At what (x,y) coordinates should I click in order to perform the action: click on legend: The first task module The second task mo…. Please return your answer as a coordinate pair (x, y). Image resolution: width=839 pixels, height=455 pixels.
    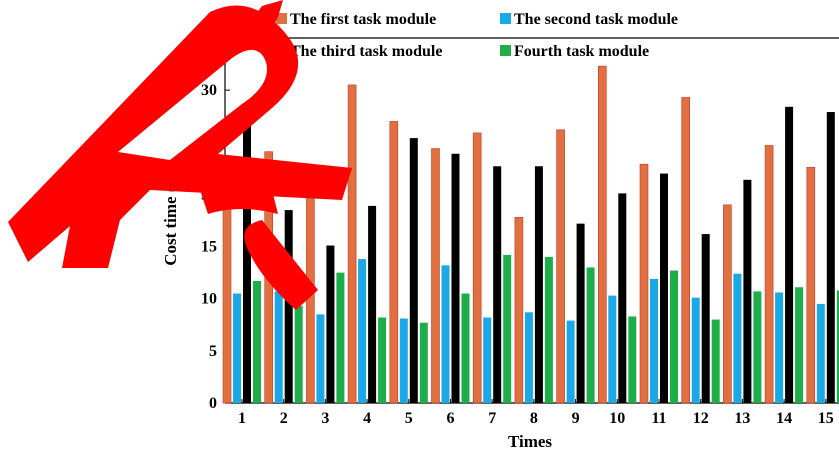
    Looking at the image, I should click on (477, 35).